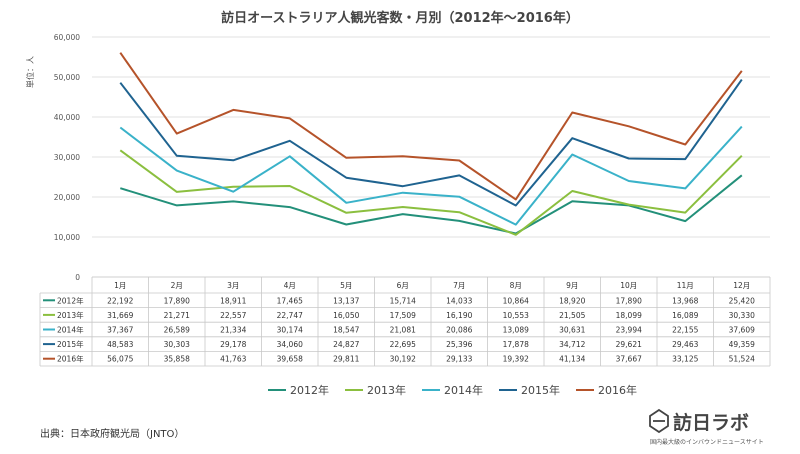 Image resolution: width=800 pixels, height=454 pixels. I want to click on table-row-label: 2014年, so click(70, 330).